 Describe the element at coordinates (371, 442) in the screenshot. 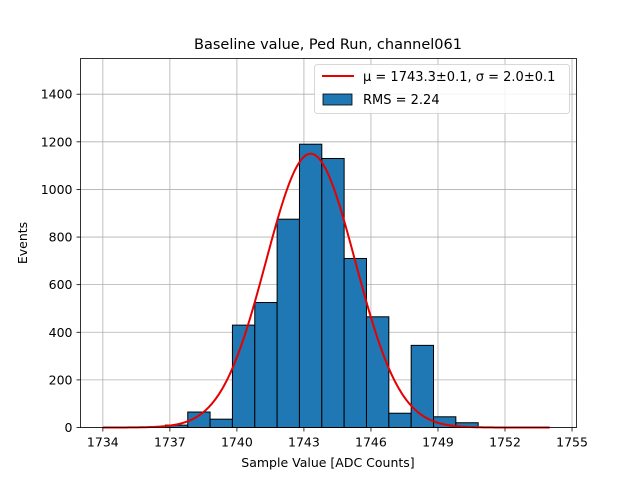

I see `x-tick-label: 1746` at that location.